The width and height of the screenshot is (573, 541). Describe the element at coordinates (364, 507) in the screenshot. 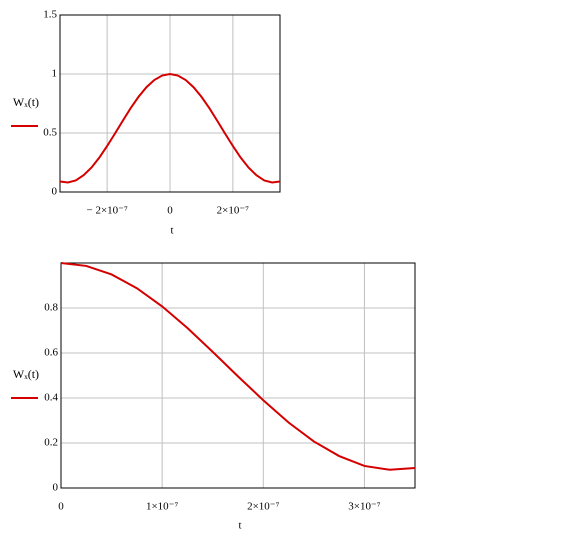

I see `x-tick-label: 3×10⁻⁷` at that location.